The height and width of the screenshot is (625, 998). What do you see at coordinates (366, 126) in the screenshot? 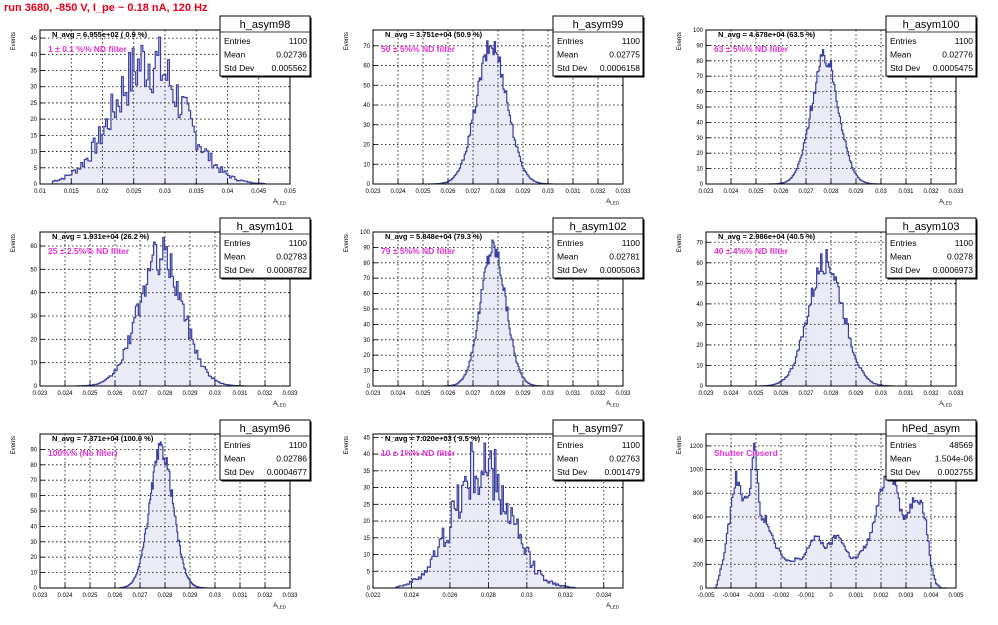
I see `y-tick-label: 30` at bounding box center [366, 126].